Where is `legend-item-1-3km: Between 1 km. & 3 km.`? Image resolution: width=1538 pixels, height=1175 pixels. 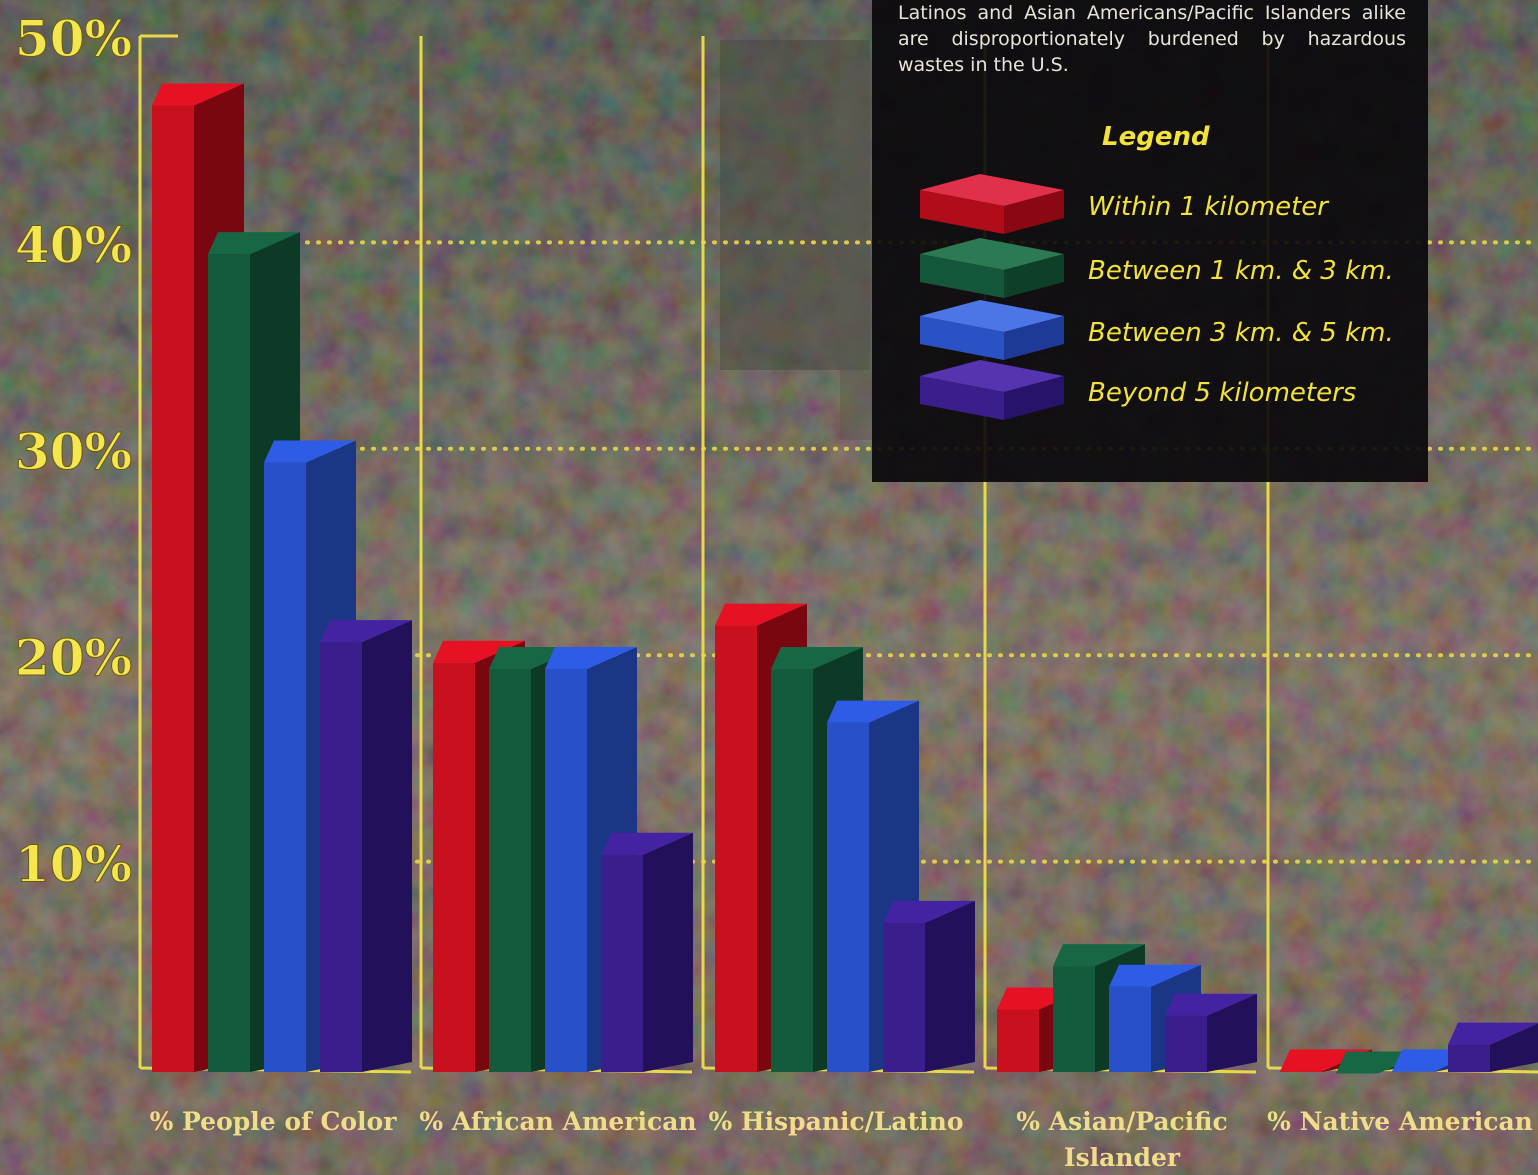
legend-item-1-3km: Between 1 km. & 3 km. is located at coordinates (1162, 271).